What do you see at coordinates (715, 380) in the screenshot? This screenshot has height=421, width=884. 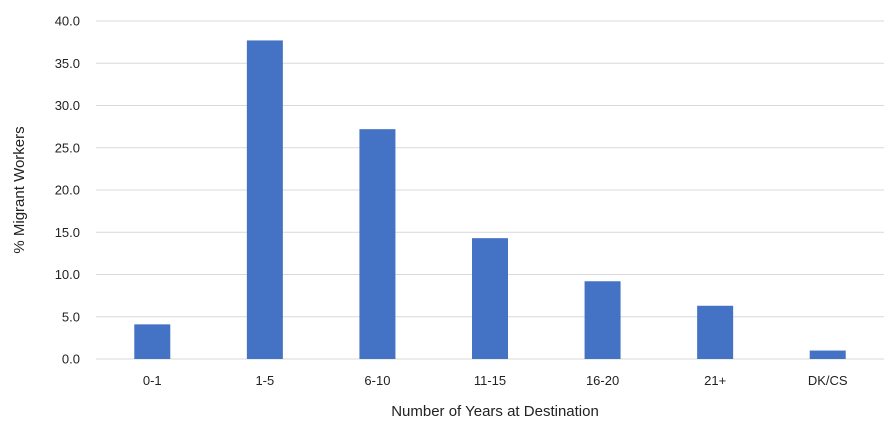 I see `x-tick-label: 21+` at bounding box center [715, 380].